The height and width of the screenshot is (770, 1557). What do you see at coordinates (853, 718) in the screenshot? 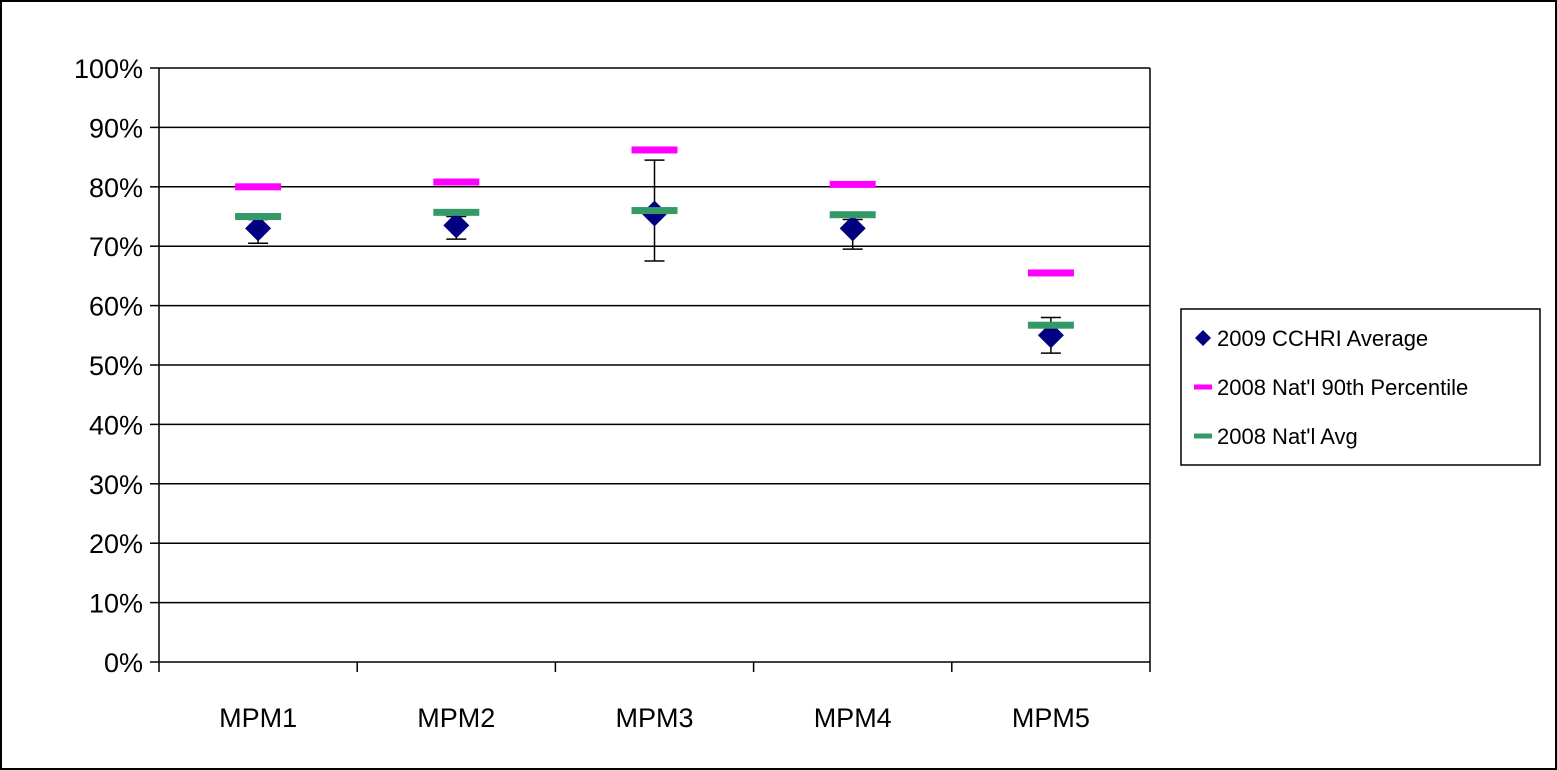
I see `x-category-label: MPM4` at bounding box center [853, 718].